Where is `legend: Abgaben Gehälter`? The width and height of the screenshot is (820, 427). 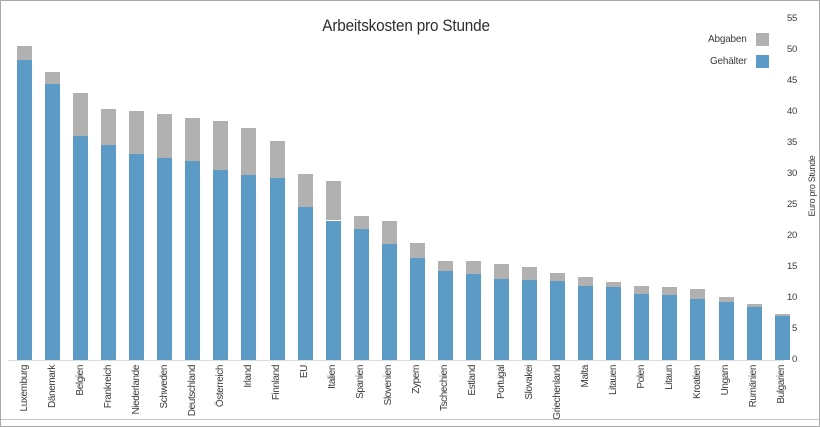 legend: Abgaben Gehälter is located at coordinates (738, 50).